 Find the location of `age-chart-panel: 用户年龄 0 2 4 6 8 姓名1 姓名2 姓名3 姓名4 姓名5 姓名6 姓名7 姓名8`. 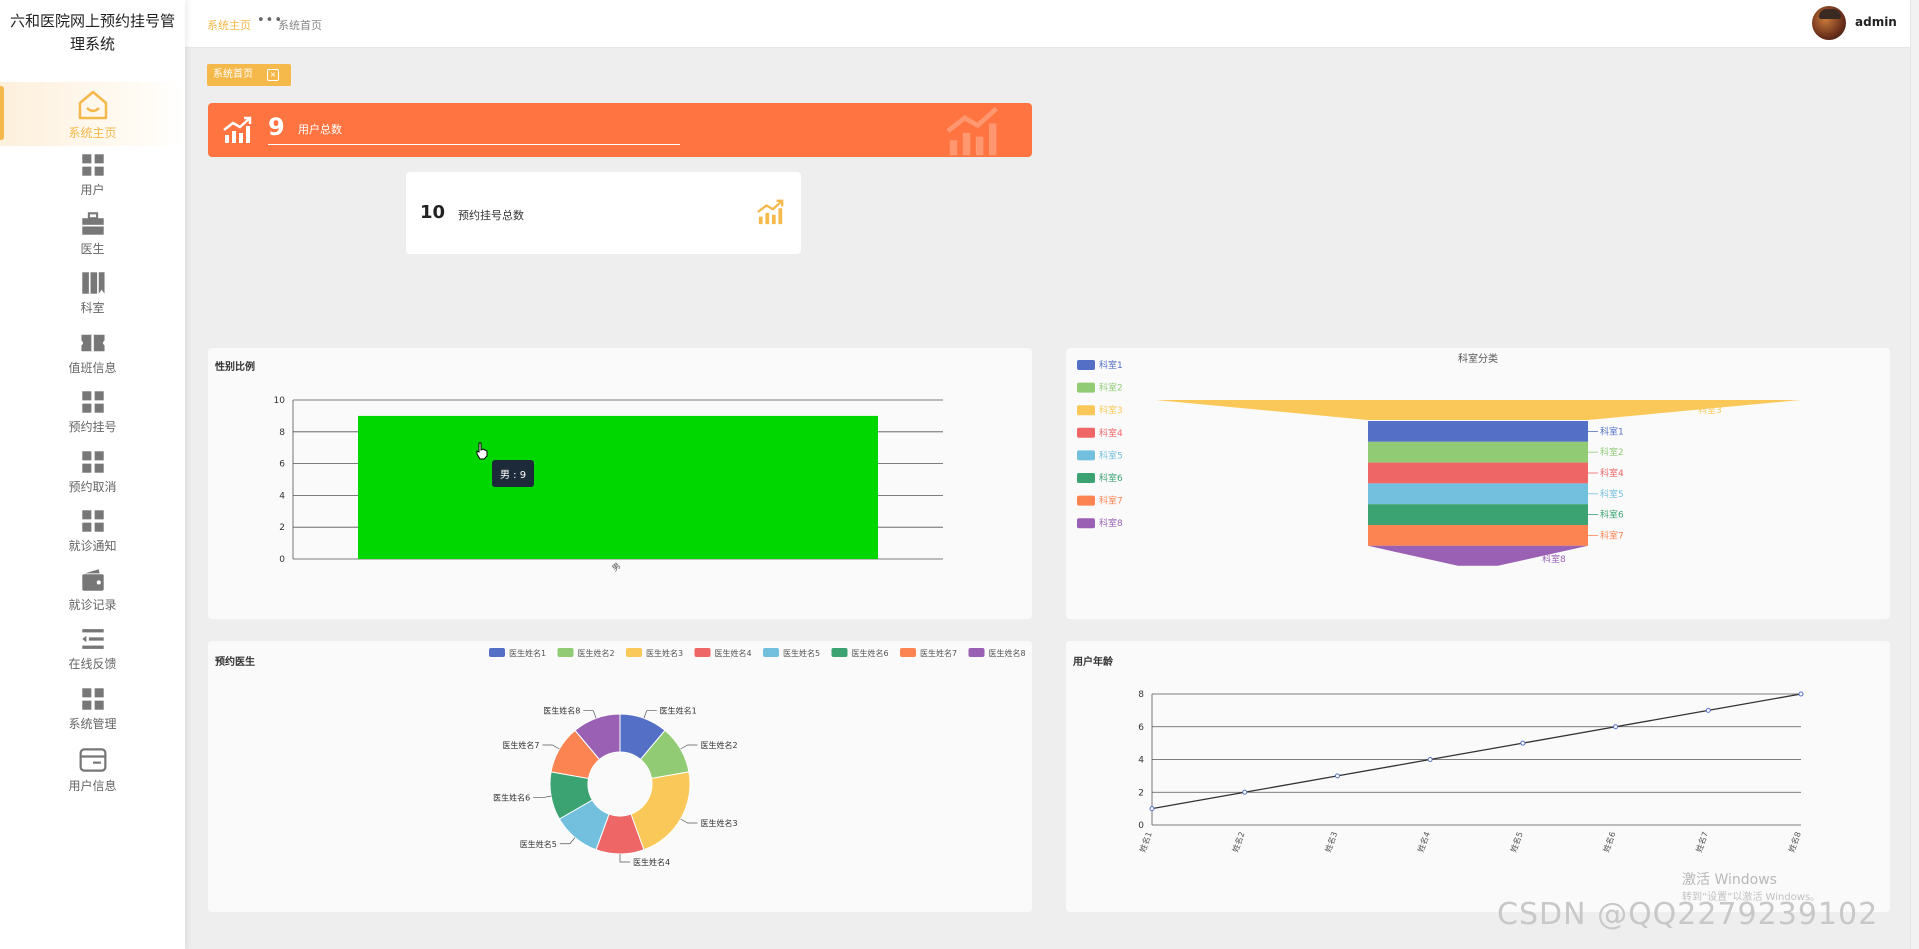

age-chart-panel: 用户年龄 0 2 4 6 8 姓名1 姓名2 姓名3 姓名4 姓名5 姓名6 姓名7 姓名8 is located at coordinates (1478, 776).